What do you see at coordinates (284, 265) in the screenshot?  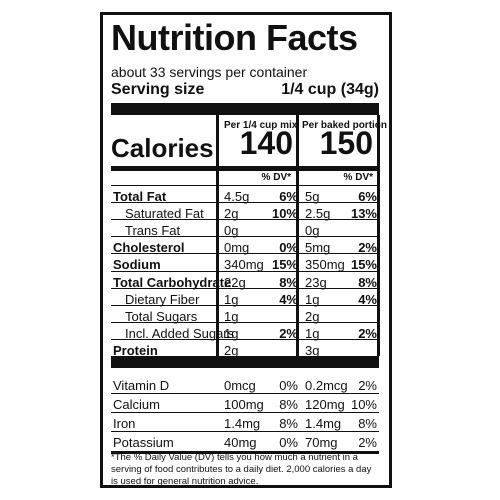 I see `dv-per-mix: 15%` at bounding box center [284, 265].